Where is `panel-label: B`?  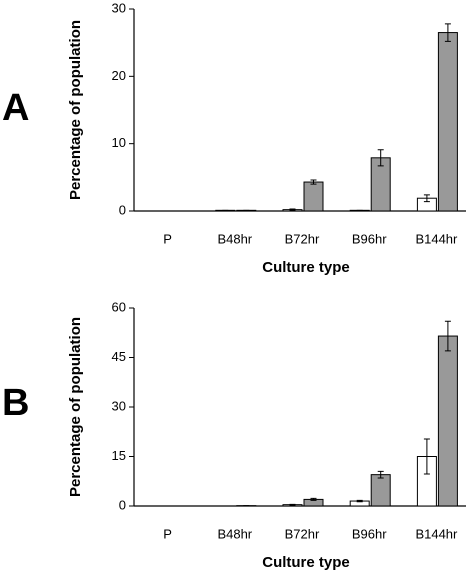 panel-label: B is located at coordinates (15, 403).